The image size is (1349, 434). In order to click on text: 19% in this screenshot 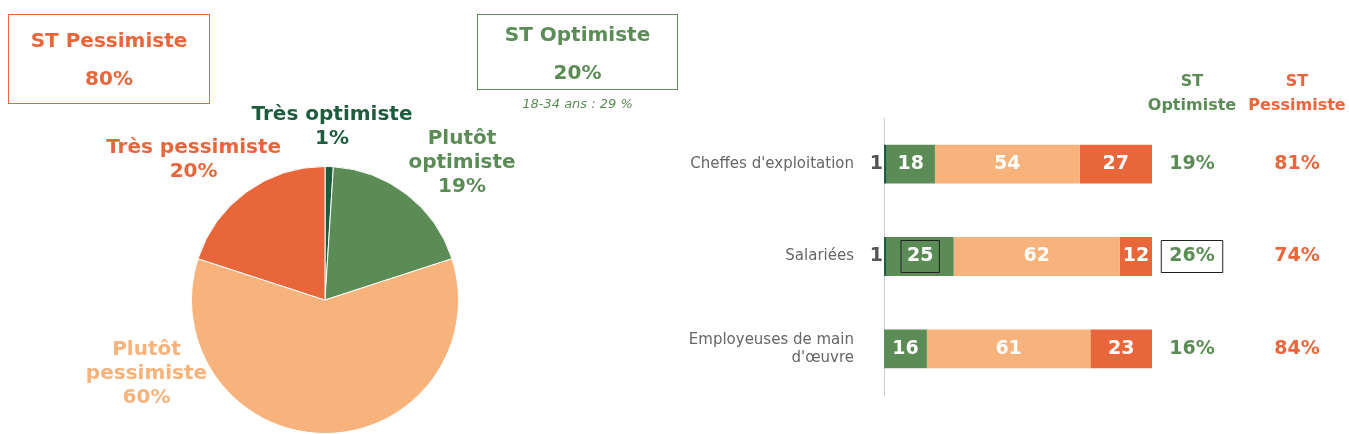, I will do `click(1192, 162)`.